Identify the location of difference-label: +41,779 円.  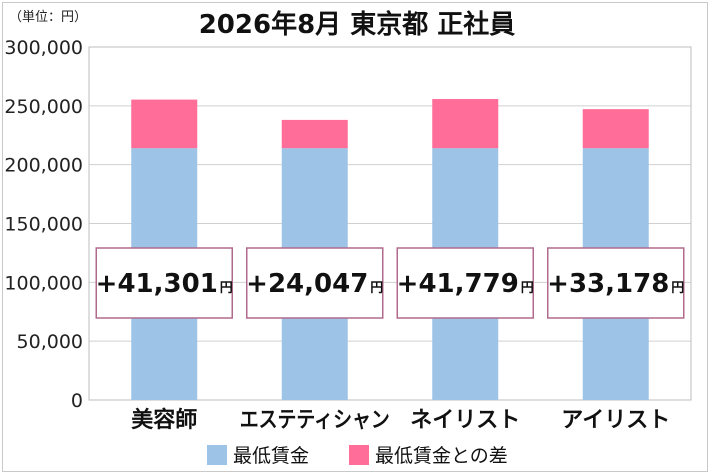
(465, 284).